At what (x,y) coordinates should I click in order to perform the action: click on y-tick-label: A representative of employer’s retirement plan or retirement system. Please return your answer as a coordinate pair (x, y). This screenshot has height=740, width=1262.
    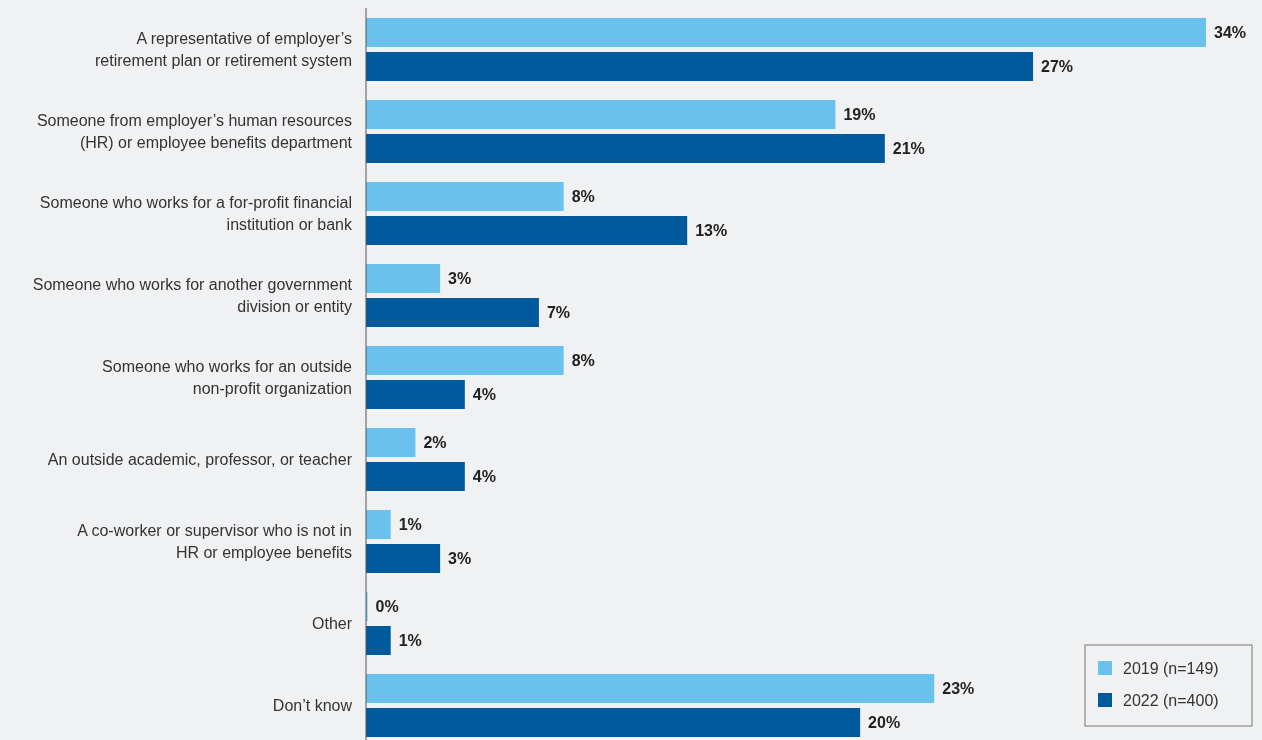
    Looking at the image, I should click on (223, 49).